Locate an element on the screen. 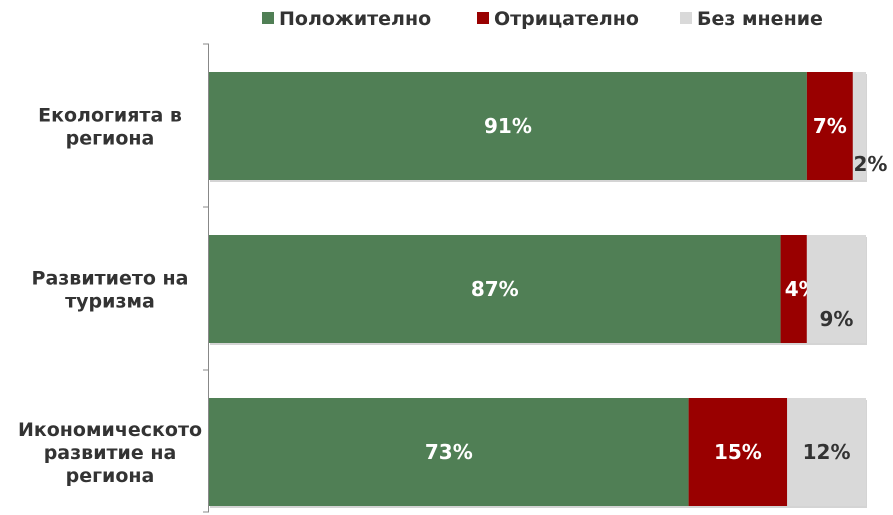  data-label-1-series-2: 7% is located at coordinates (830, 126).